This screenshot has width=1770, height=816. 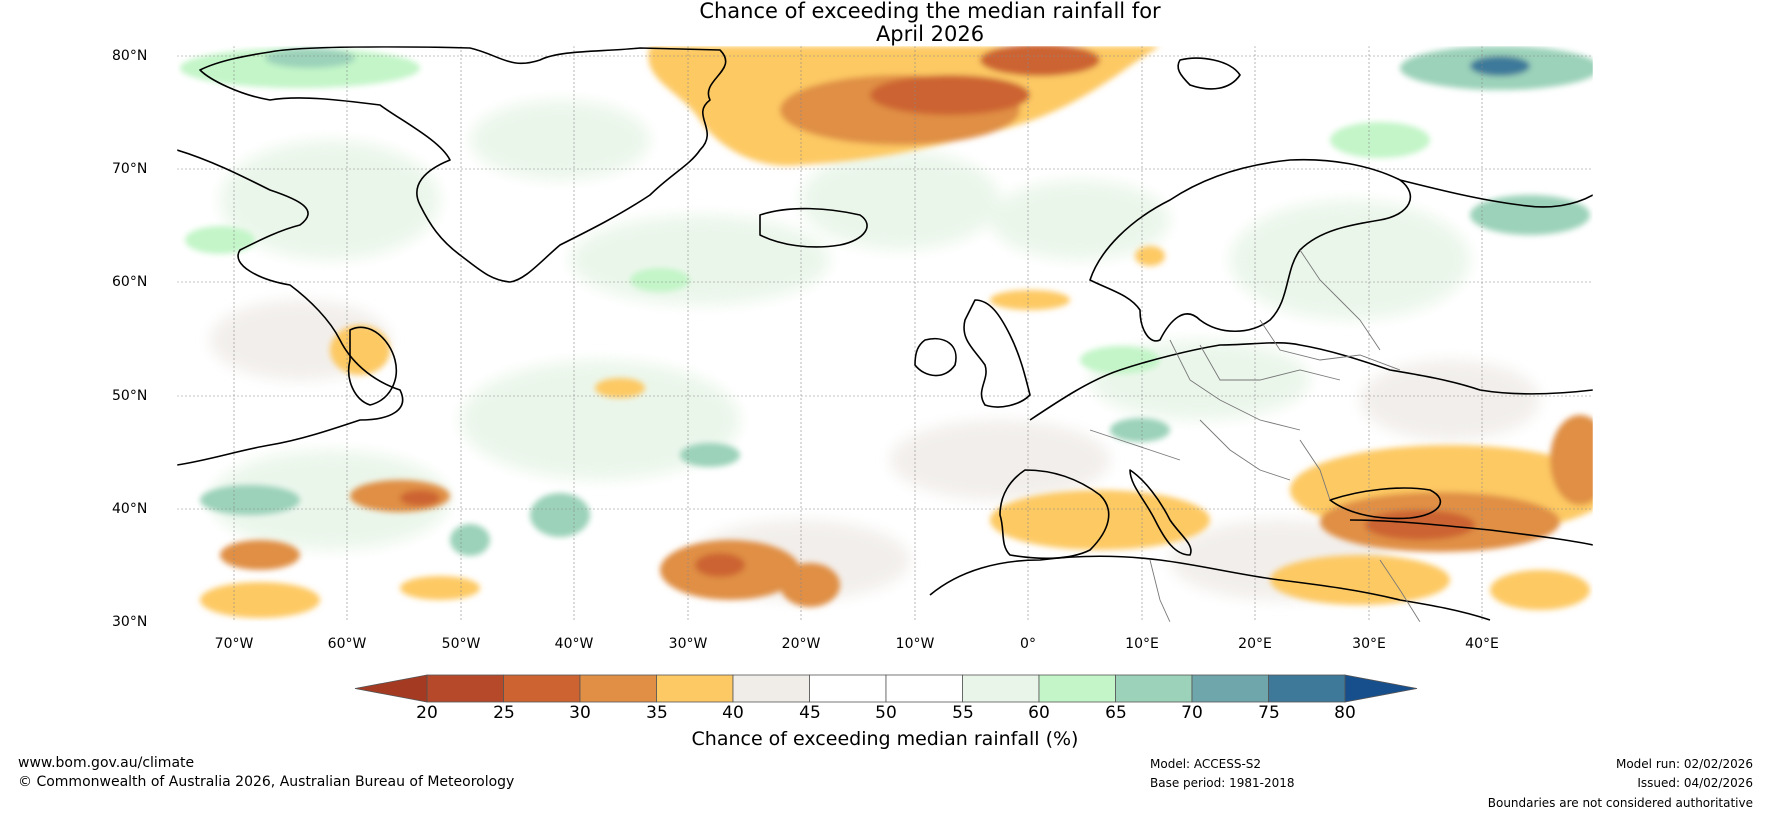 What do you see at coordinates (688, 644) in the screenshot?
I see `lon-tick-30w: 30°W` at bounding box center [688, 644].